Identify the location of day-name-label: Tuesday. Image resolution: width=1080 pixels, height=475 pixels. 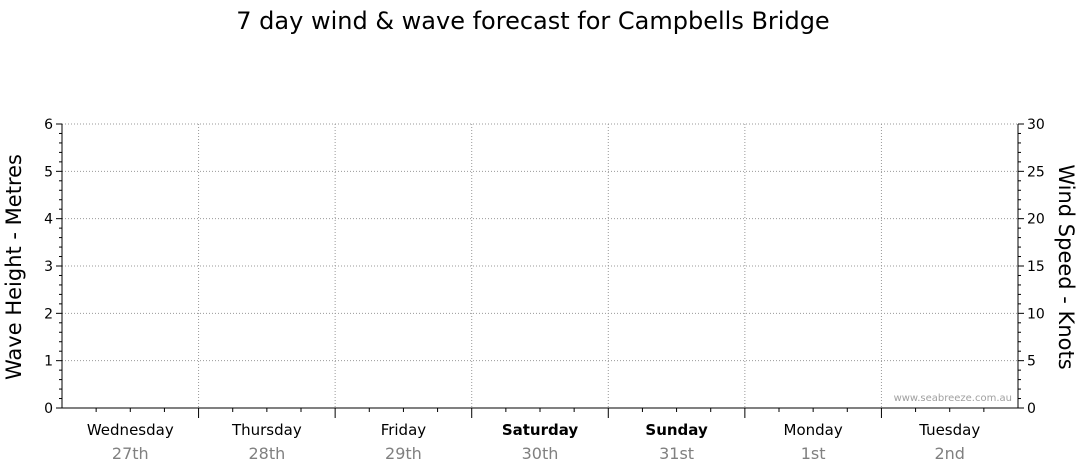
(949, 430).